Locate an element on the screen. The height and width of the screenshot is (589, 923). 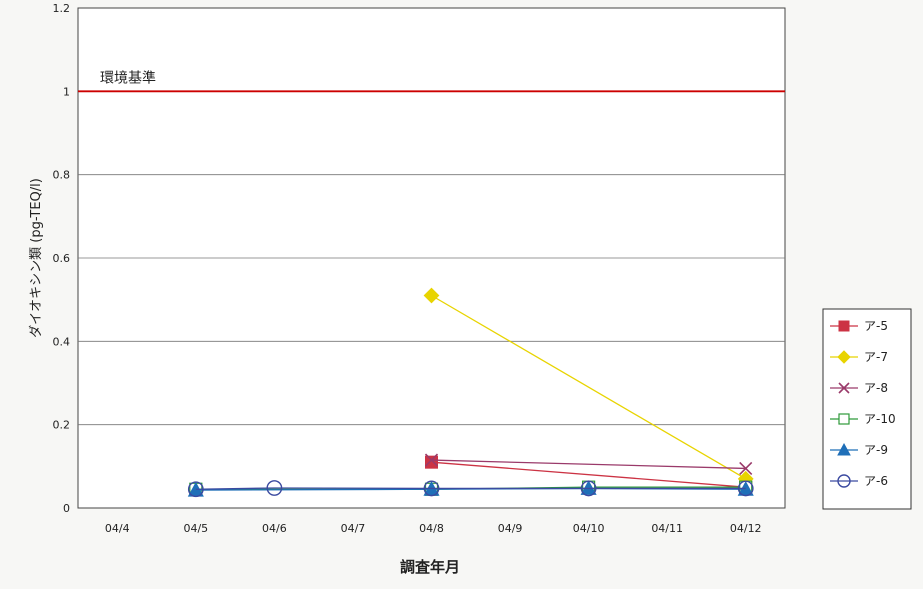
x-tick-label: 04/10 is located at coordinates (589, 528).